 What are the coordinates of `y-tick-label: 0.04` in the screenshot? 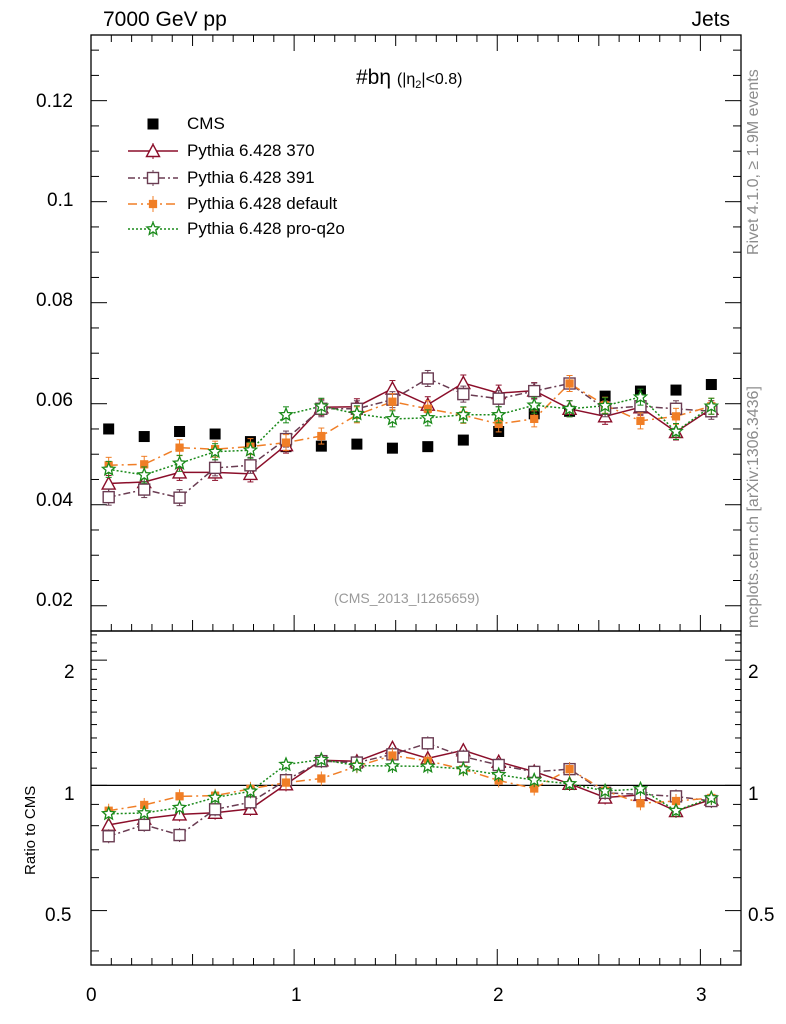 It's located at (54, 500).